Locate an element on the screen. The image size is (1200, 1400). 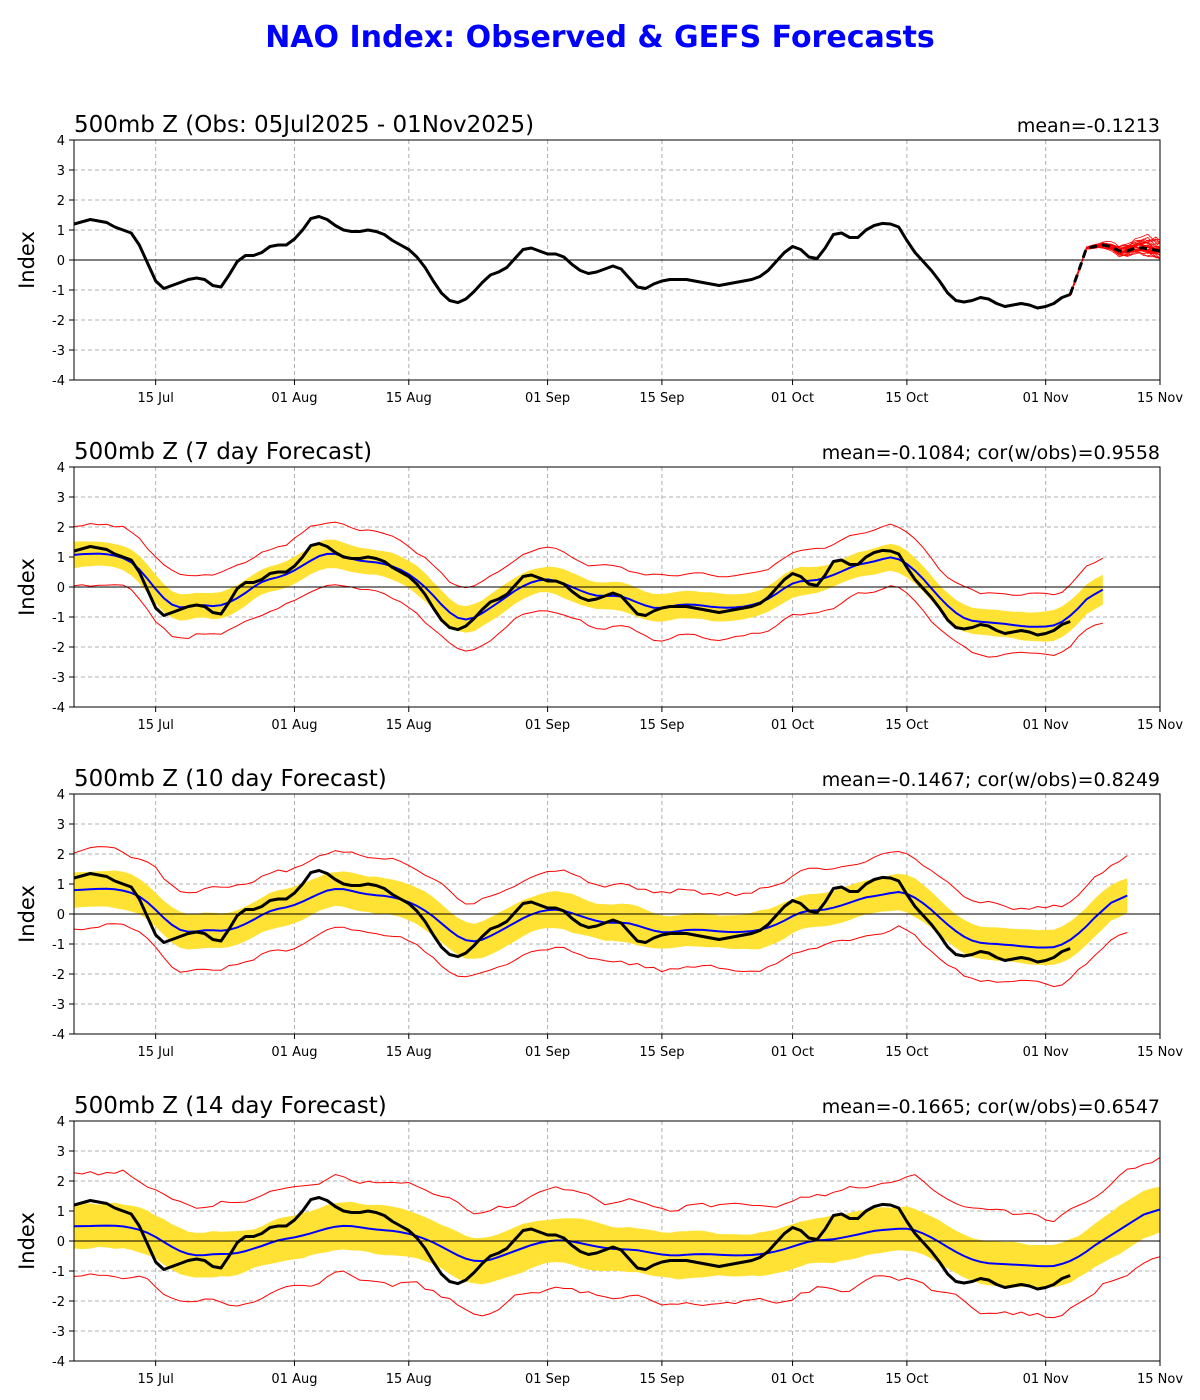
panel-title: 500mb Z (Obs: 05Jul2025 - 01Nov2025) is located at coordinates (304, 125).